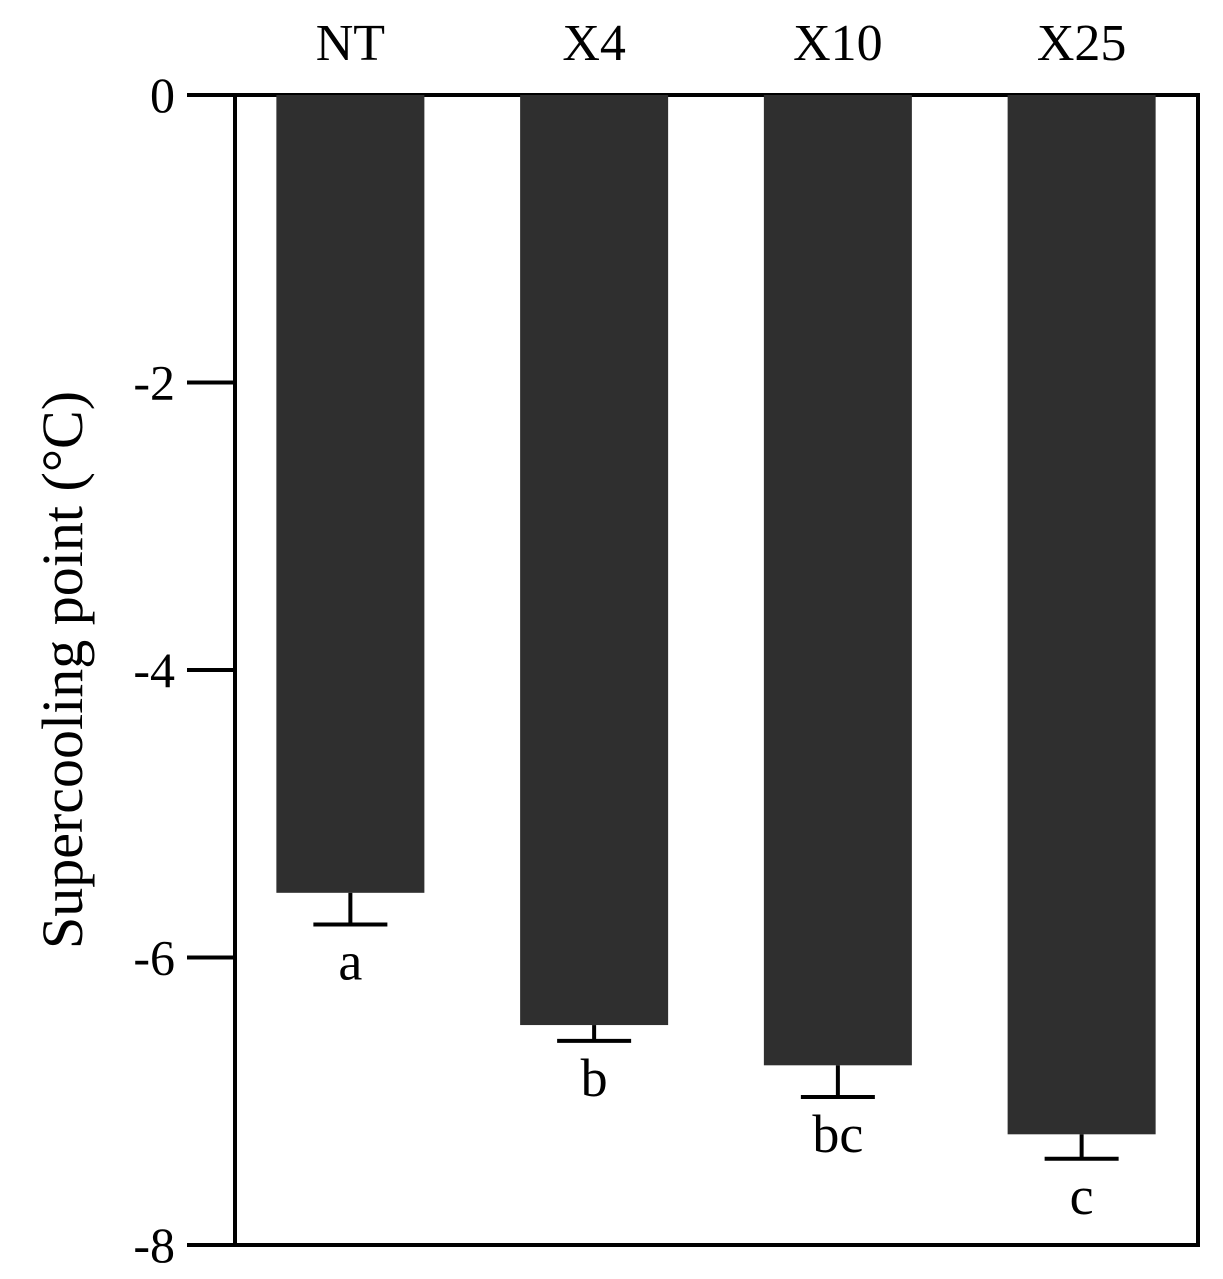 This screenshot has width=1223, height=1279. I want to click on y-tick-label: 0, so click(162, 95).